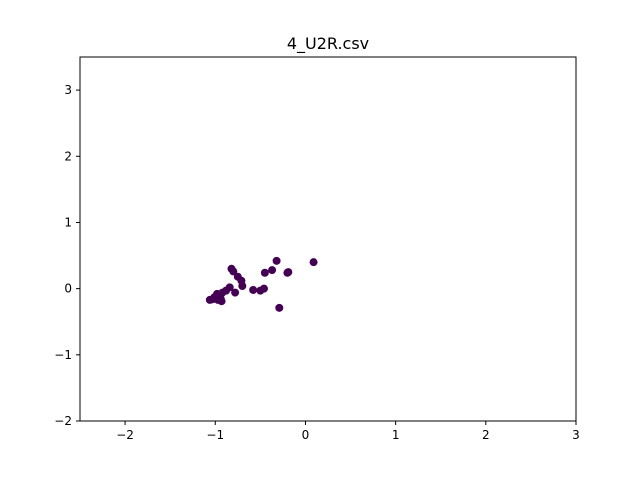  Describe the element at coordinates (125, 435) in the screenshot. I see `x-tick-label: −2` at that location.